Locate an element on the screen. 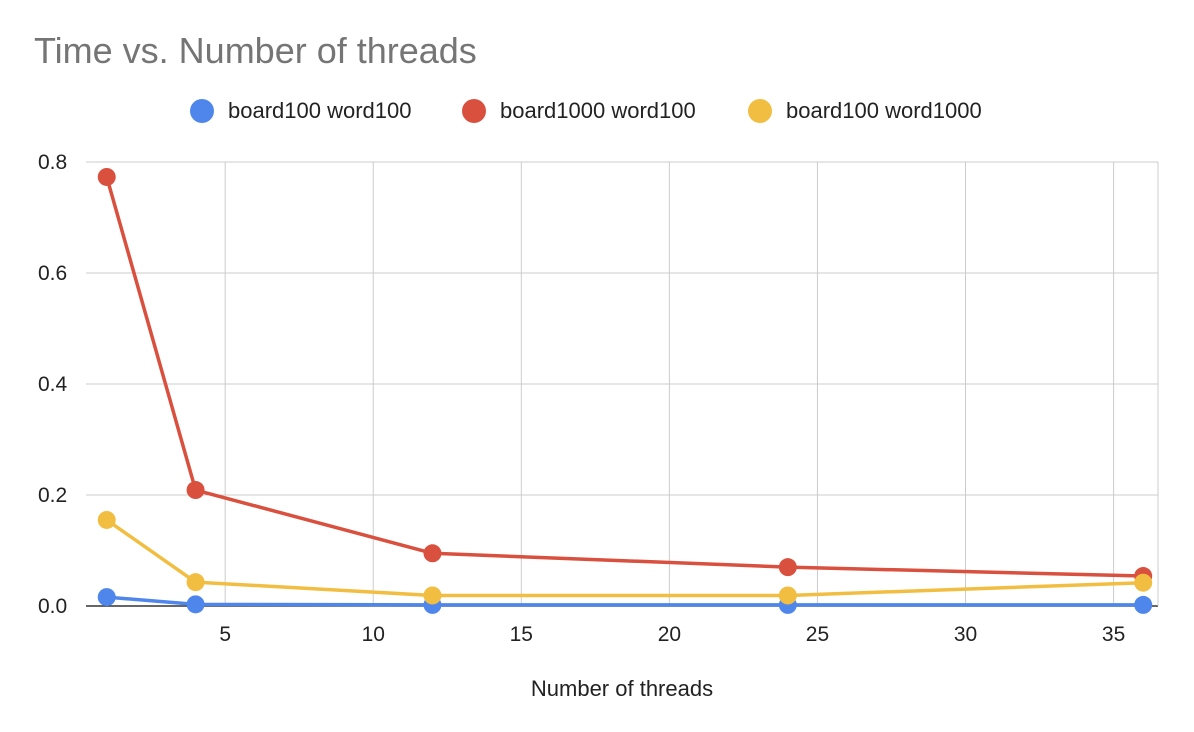 This screenshot has width=1194, height=732. x-tick-label: 25 is located at coordinates (817, 634).